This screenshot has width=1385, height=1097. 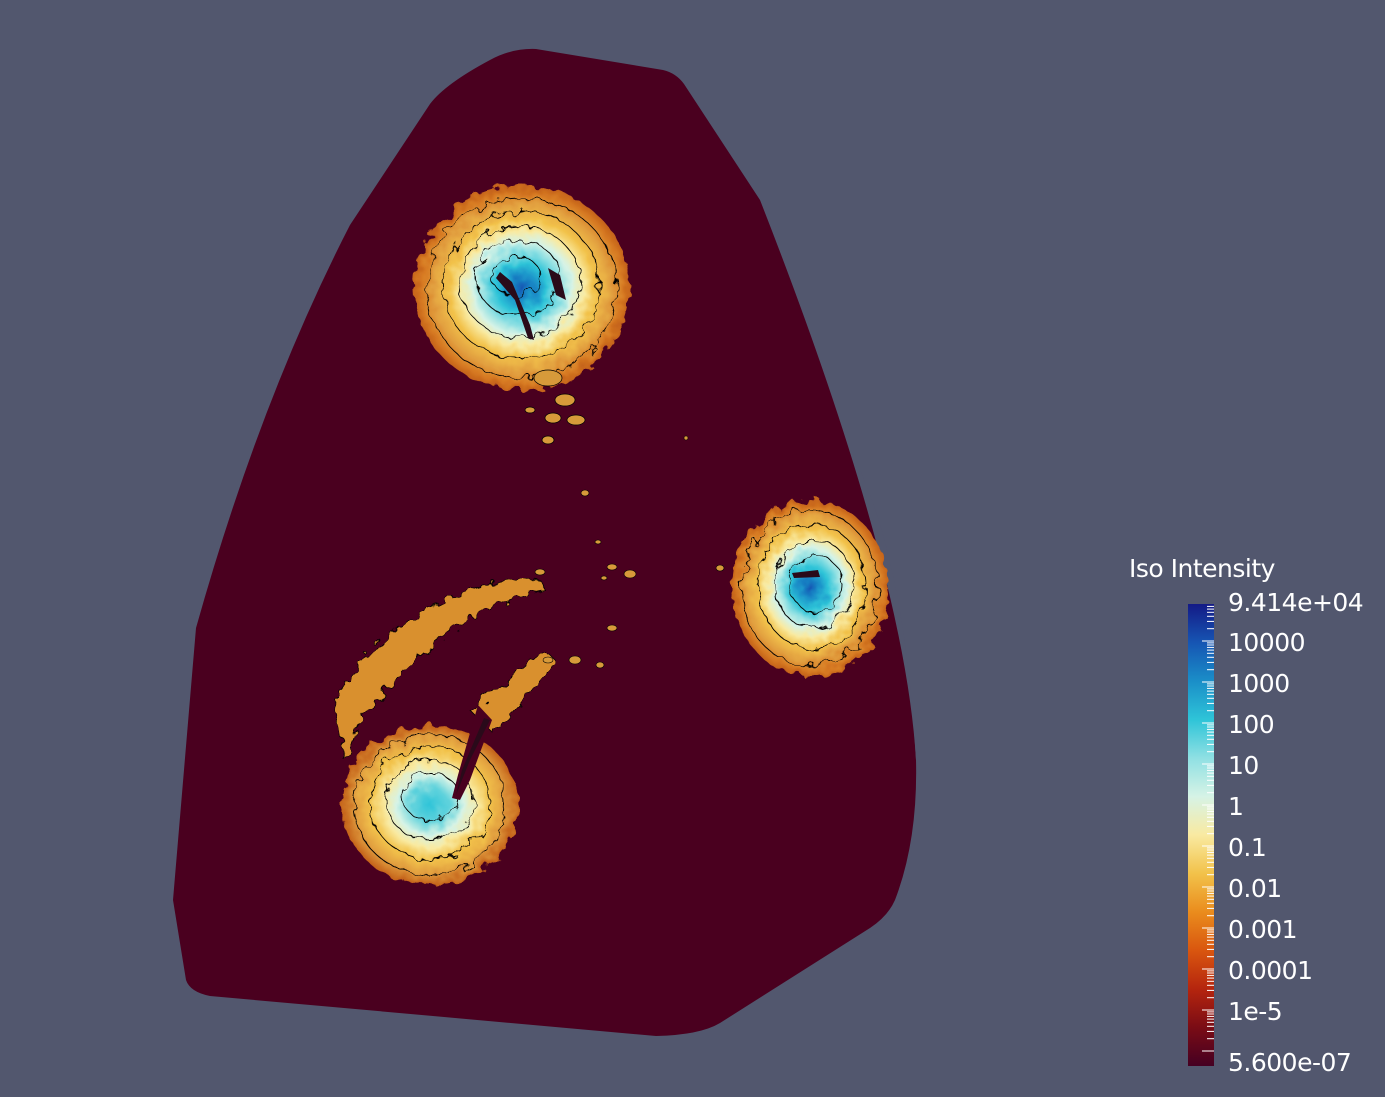 What do you see at coordinates (1267, 642) in the screenshot?
I see `scalar-bar-tick-10000: 10000` at bounding box center [1267, 642].